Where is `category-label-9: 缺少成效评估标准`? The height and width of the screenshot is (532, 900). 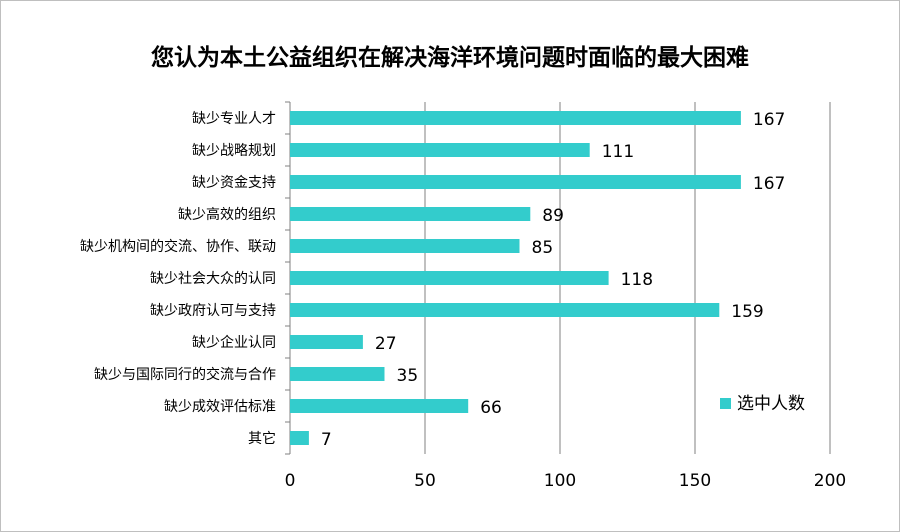
category-label-9: 缺少成效评估标准 is located at coordinates (220, 407).